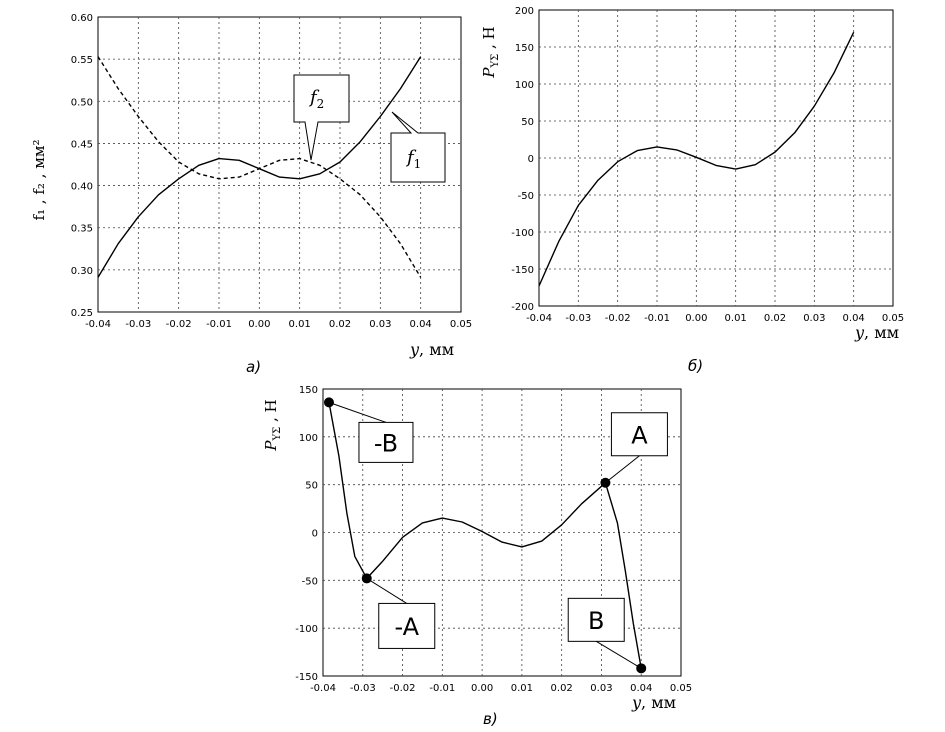  What do you see at coordinates (82, 187) in the screenshot?
I see `y-tick-label: 0.40` at bounding box center [82, 187].